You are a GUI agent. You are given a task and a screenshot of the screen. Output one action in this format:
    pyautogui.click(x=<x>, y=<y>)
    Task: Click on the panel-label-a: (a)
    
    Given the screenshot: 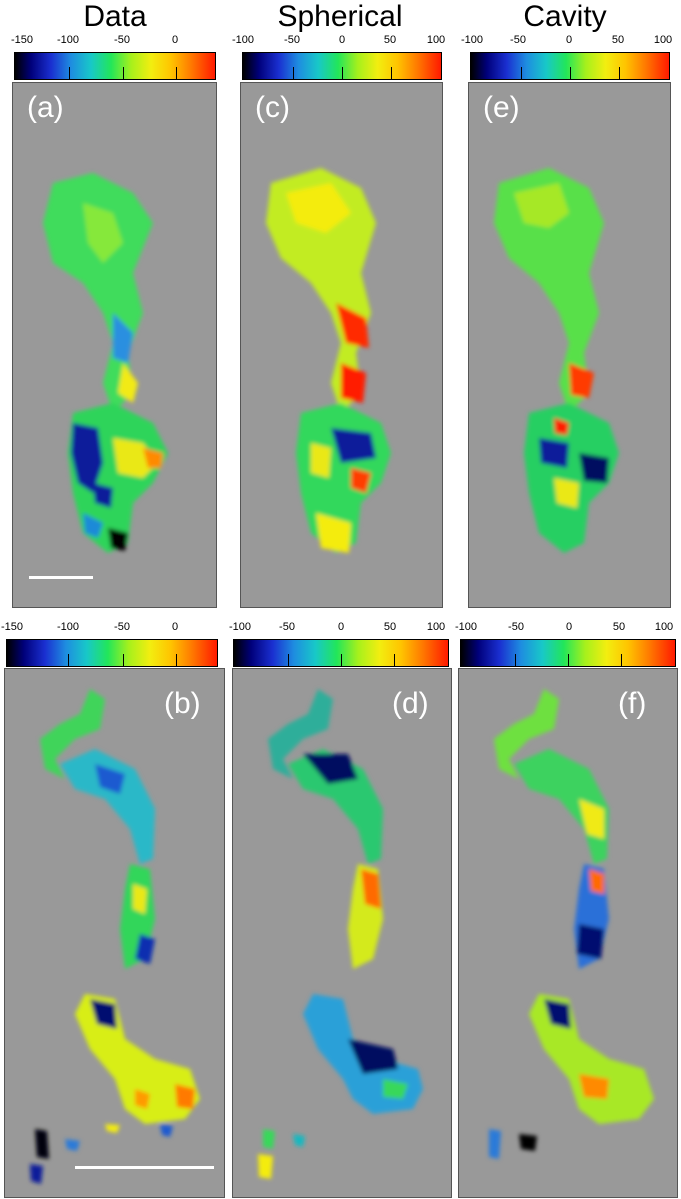 What is the action you would take?
    pyautogui.click(x=45, y=107)
    